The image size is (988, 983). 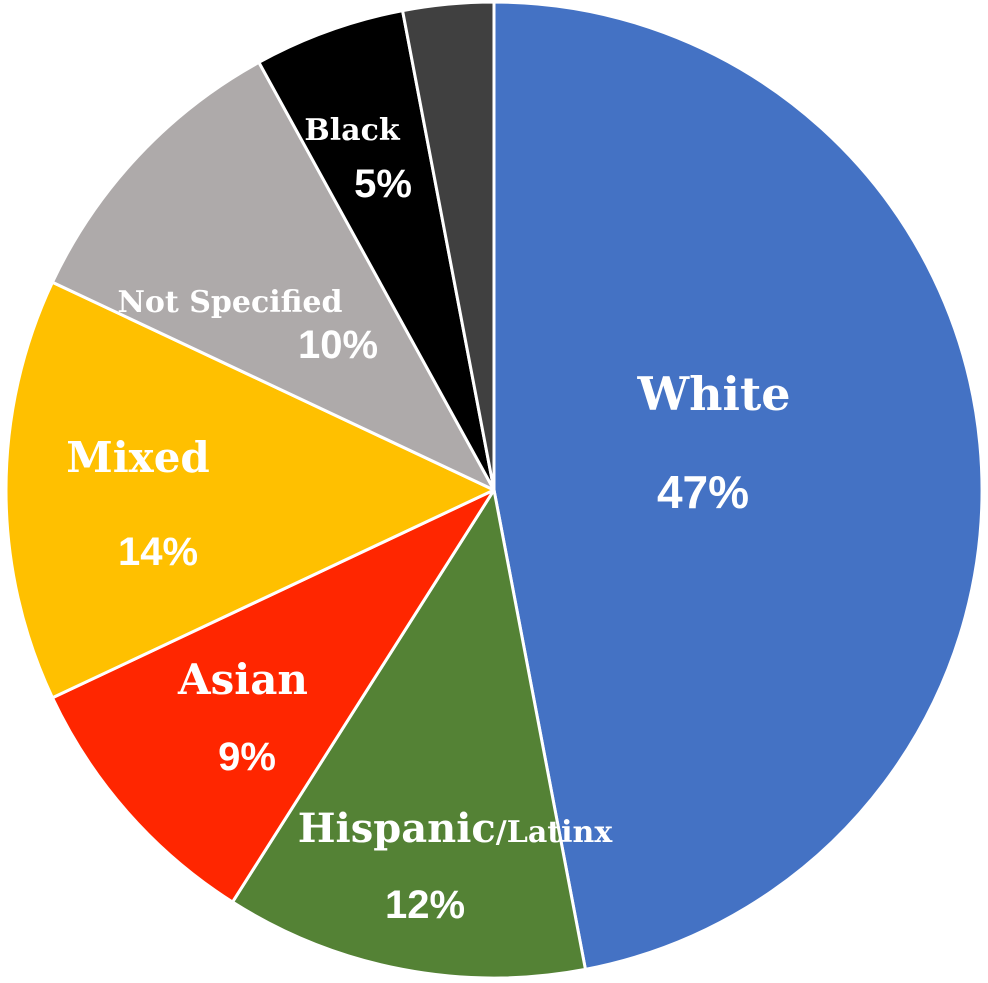 What do you see at coordinates (242, 679) in the screenshot?
I see `slice-label-asian: Asian` at bounding box center [242, 679].